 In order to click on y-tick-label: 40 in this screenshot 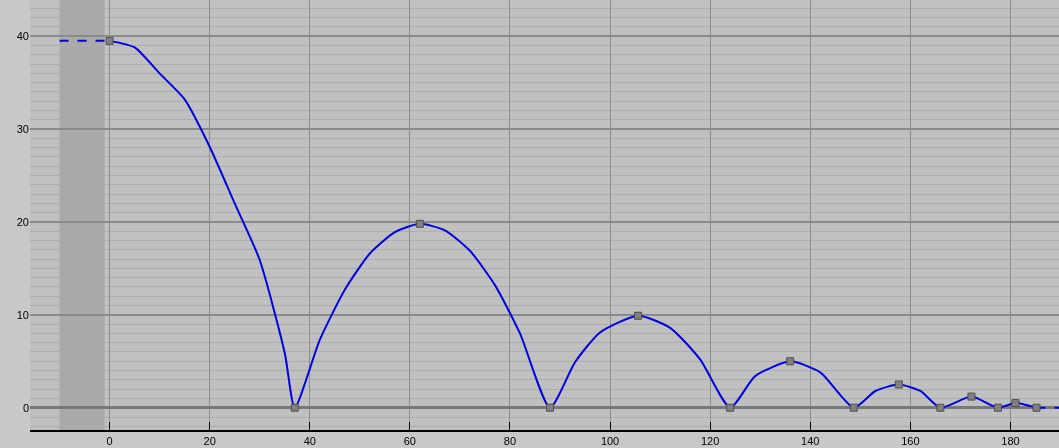, I will do `click(22, 36)`.